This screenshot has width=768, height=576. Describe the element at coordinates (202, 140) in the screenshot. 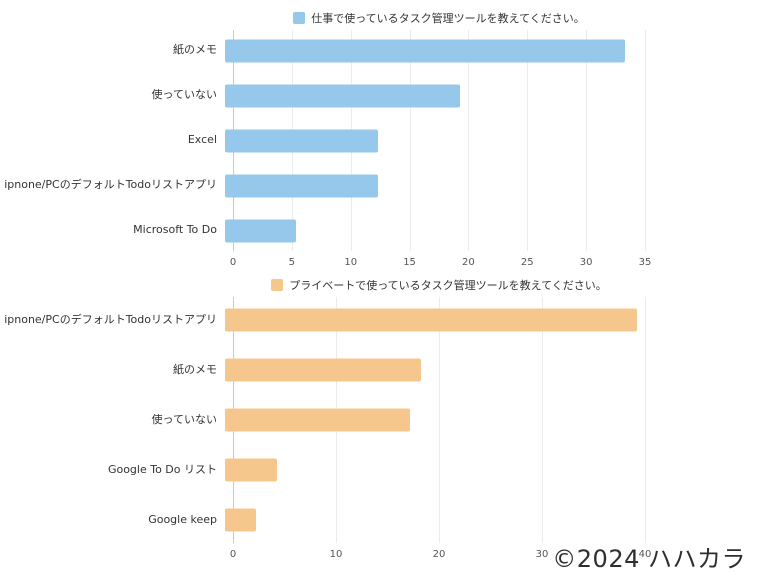

I see `category-label: Excel` at that location.